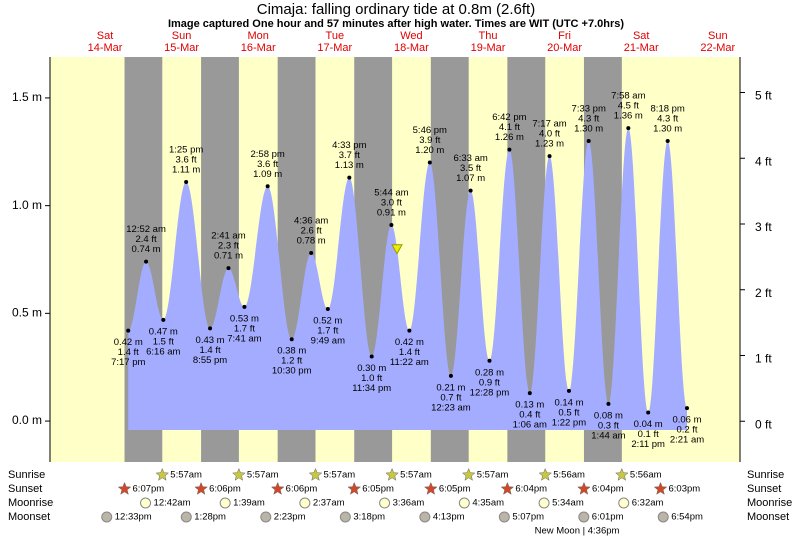 This screenshot has width=793, height=538. What do you see at coordinates (27, 97) in the screenshot?
I see `y-tick-label: 1.5 m` at bounding box center [27, 97].